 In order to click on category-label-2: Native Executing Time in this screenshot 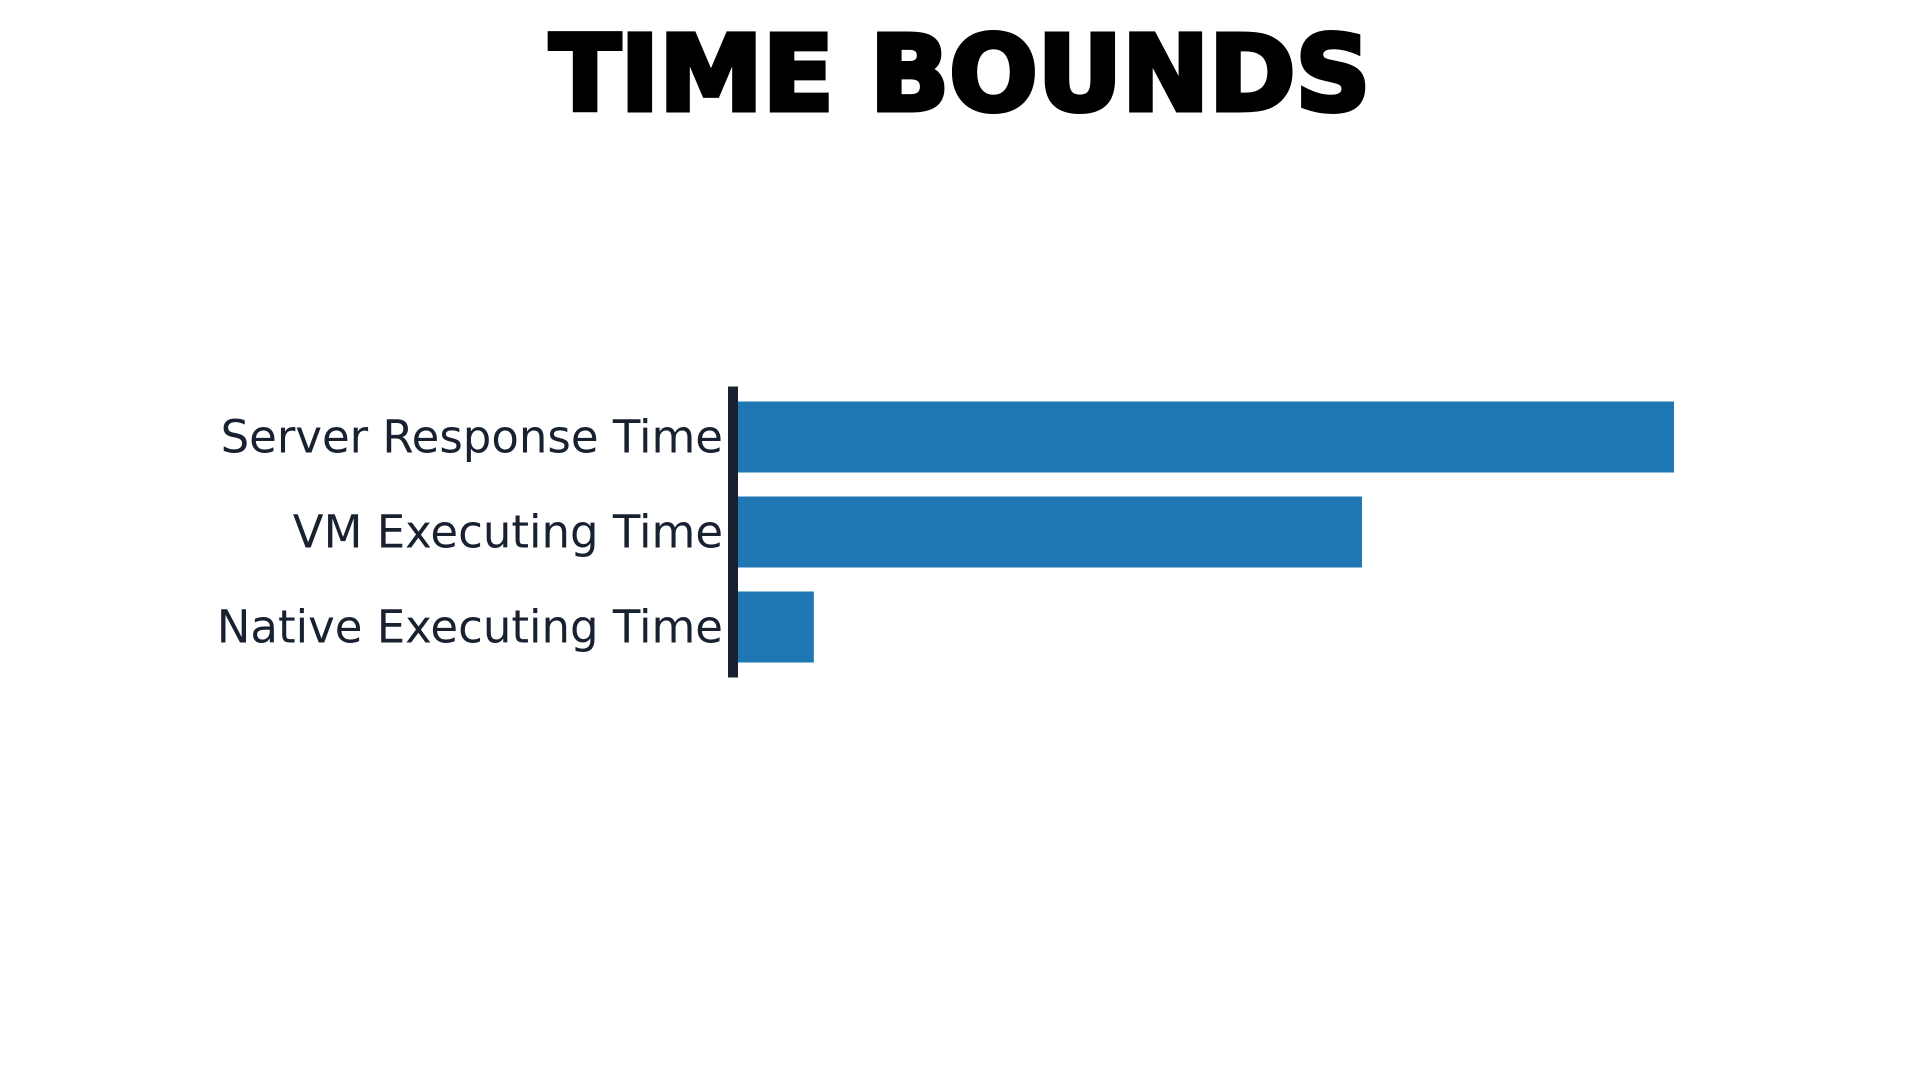, I will do `click(470, 627)`.